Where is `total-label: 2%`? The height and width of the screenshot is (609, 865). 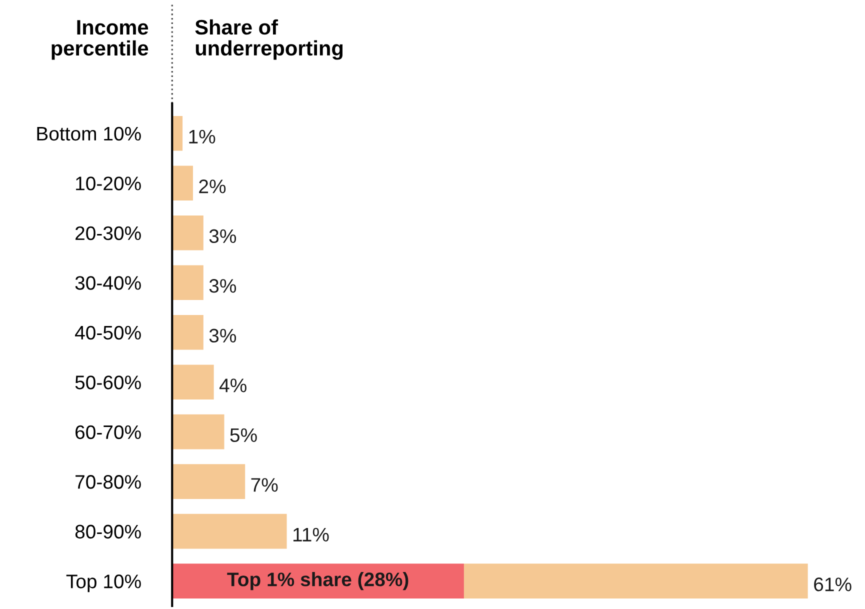 total-label: 2% is located at coordinates (212, 187).